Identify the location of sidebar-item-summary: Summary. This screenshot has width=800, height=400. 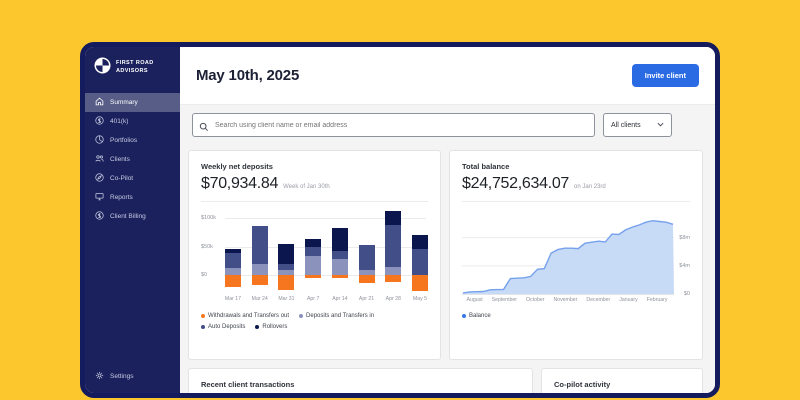
(132, 102).